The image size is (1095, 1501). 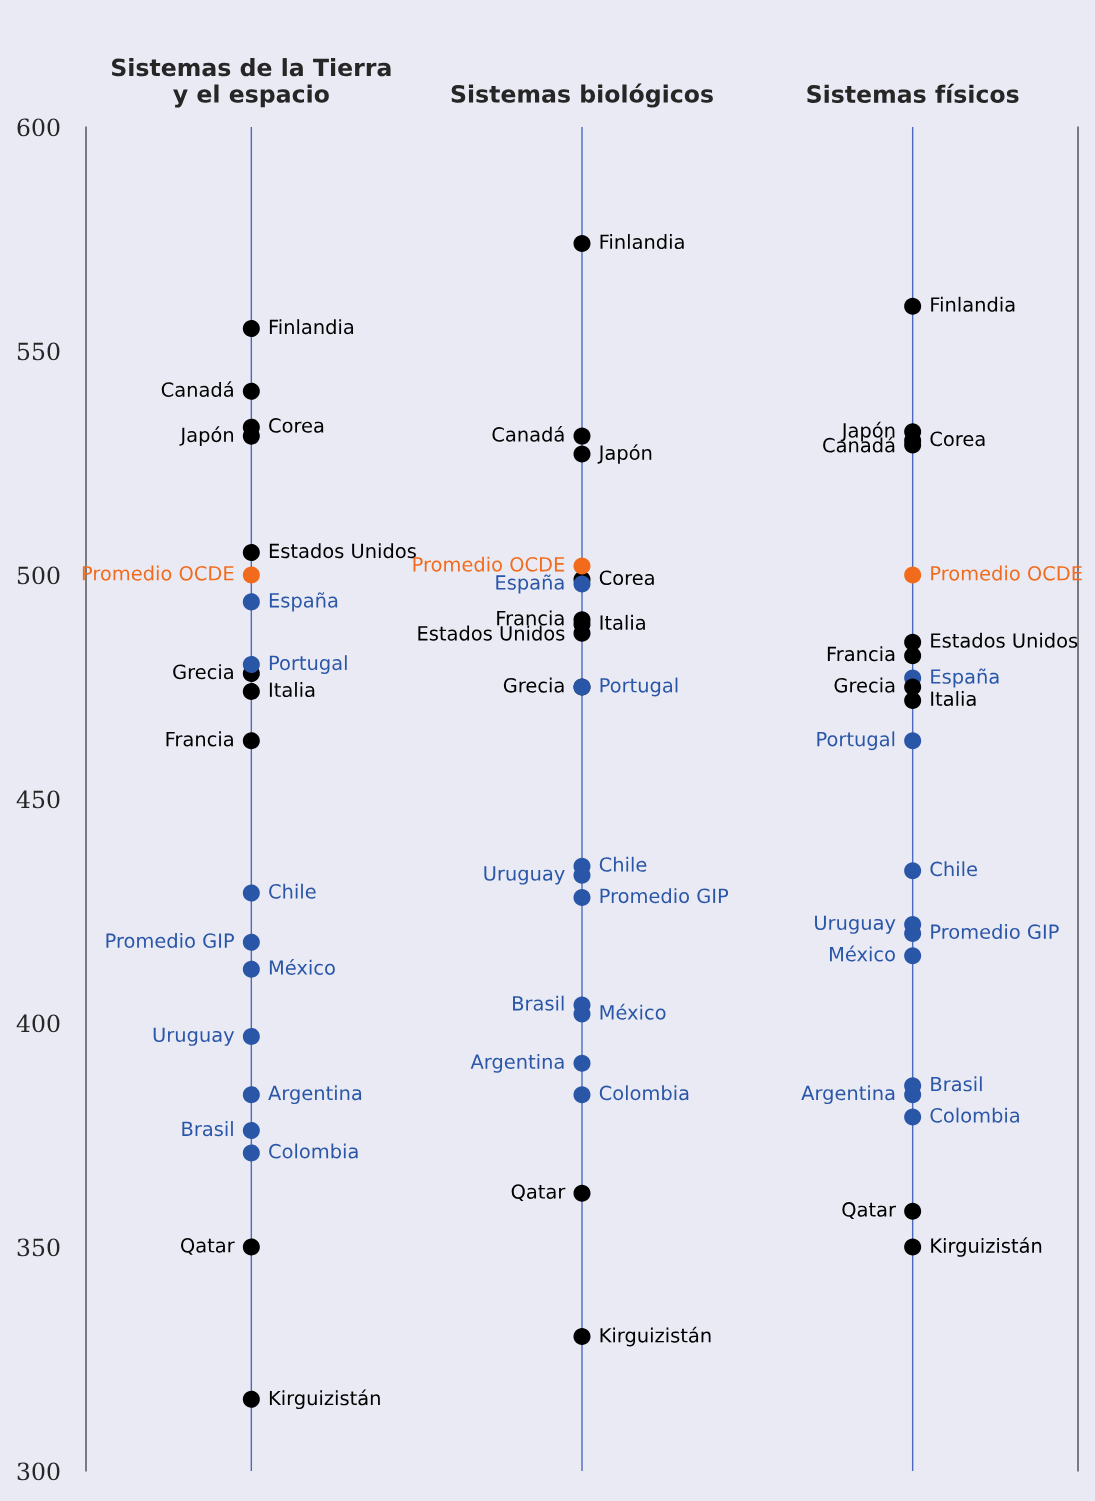 I want to click on series-label: Finlandia, so click(x=642, y=242).